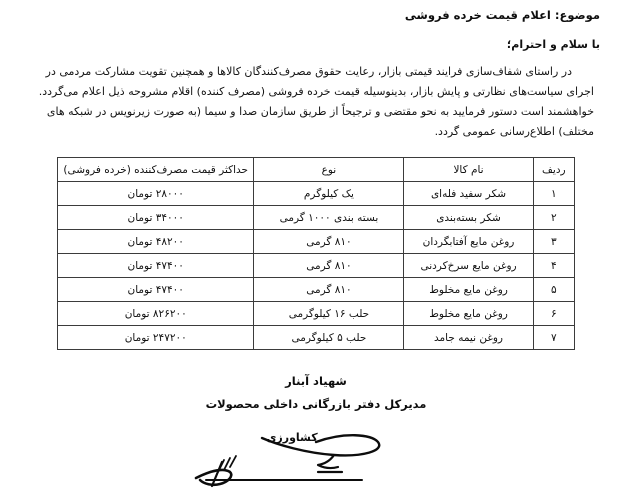 This screenshot has width=632, height=490. What do you see at coordinates (554, 217) in the screenshot?
I see `cell-radif: ۲` at bounding box center [554, 217].